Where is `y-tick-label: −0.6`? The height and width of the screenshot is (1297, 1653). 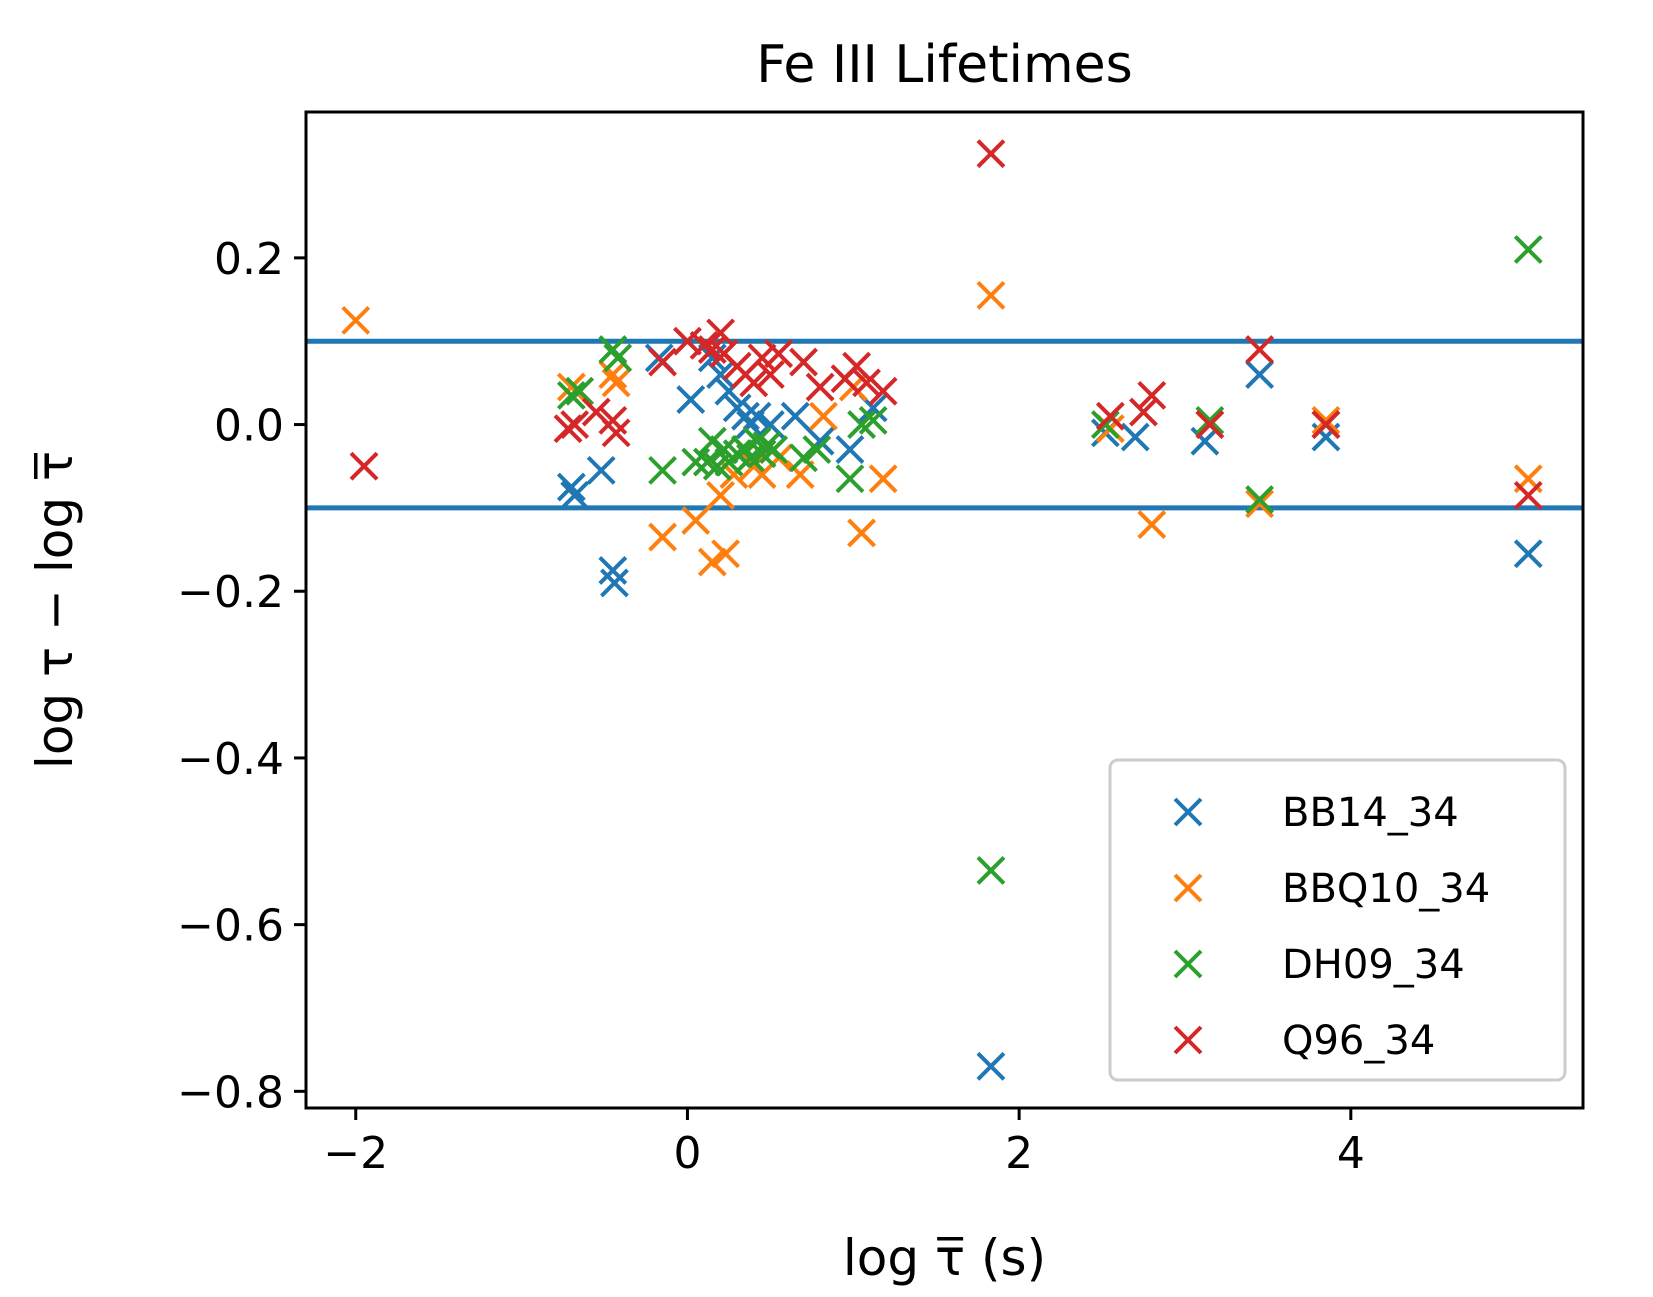
y-tick-label: −0.6 is located at coordinates (230, 926).